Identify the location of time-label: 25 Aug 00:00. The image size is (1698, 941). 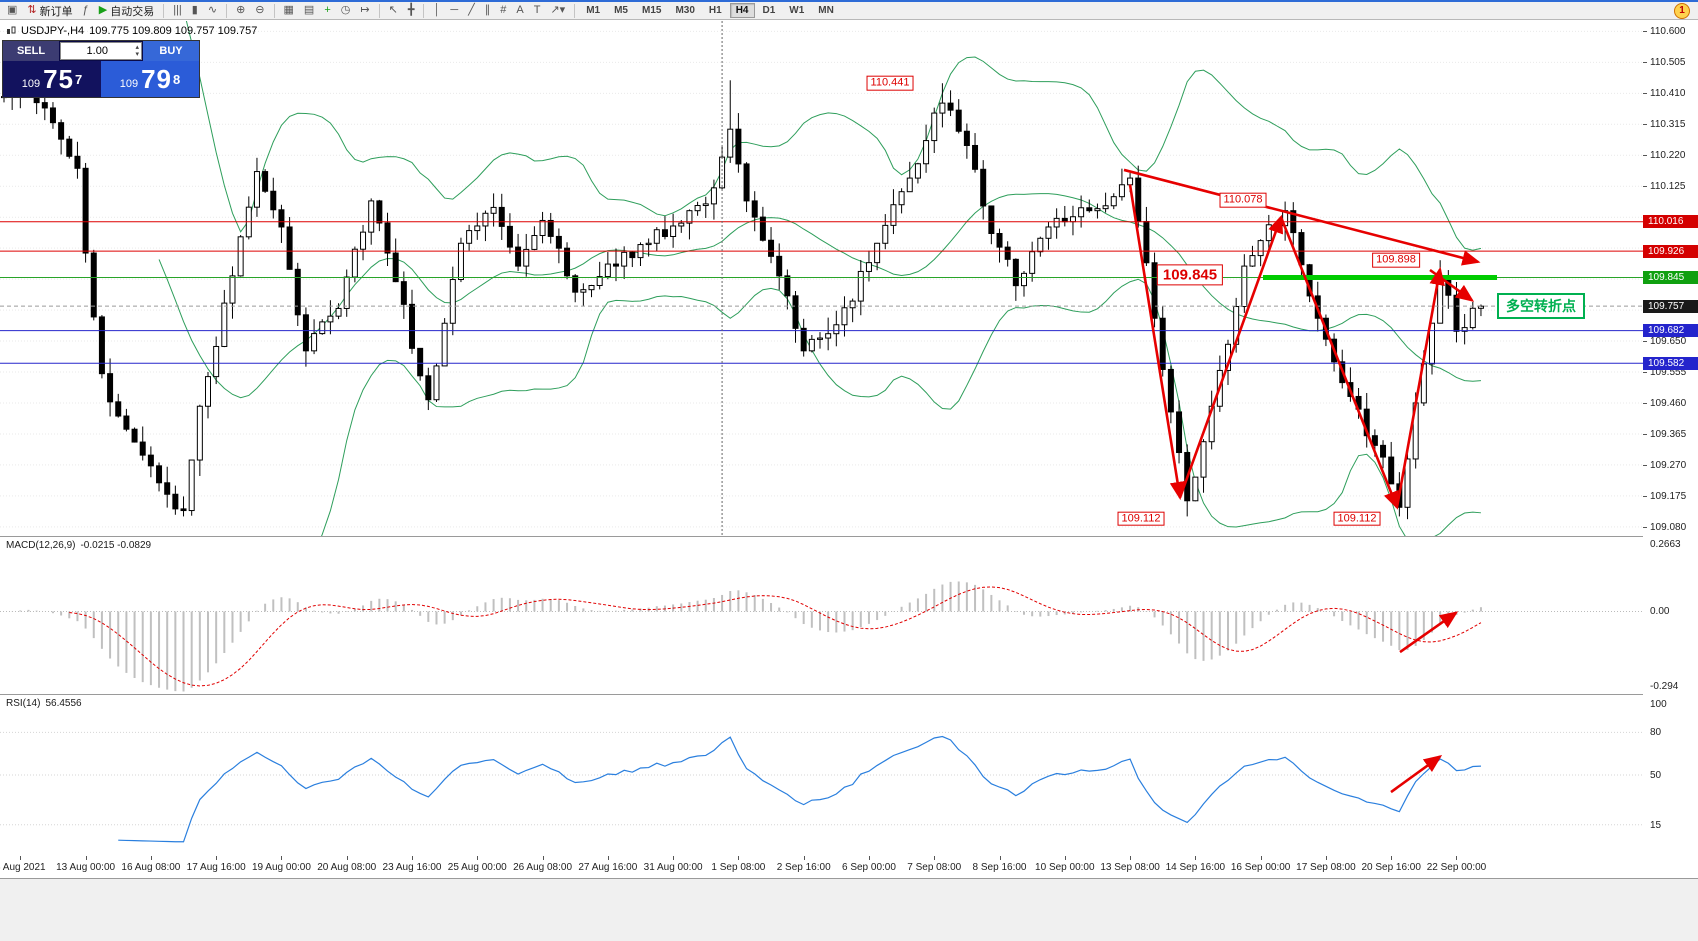
(477, 867).